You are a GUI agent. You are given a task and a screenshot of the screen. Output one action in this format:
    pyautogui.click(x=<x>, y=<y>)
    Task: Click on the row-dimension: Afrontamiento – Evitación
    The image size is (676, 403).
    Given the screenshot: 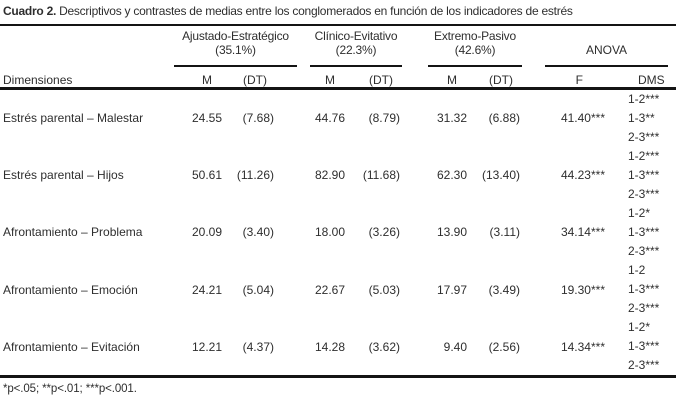 What is the action you would take?
    pyautogui.click(x=71, y=346)
    